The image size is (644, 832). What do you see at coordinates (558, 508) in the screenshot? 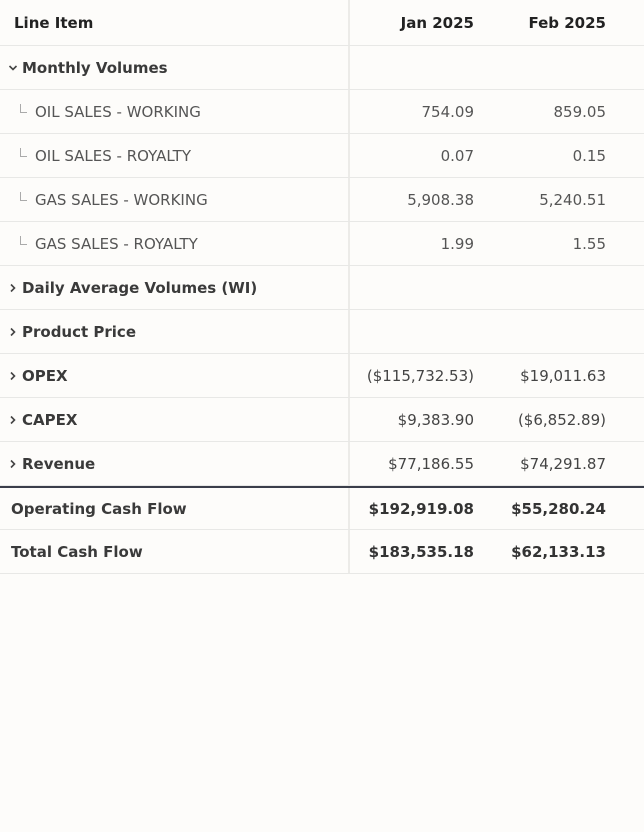
I see `value-cell: $55,280.24` at bounding box center [558, 508].